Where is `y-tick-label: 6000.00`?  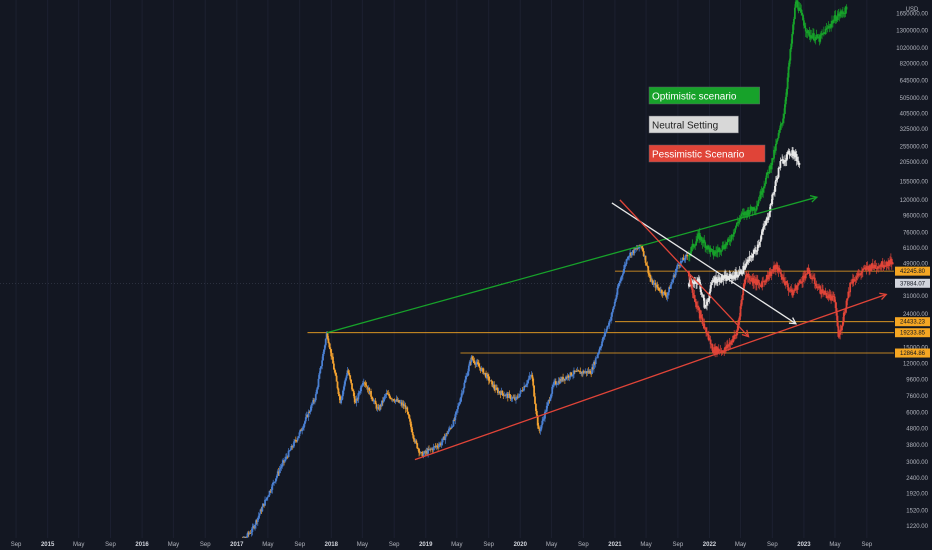 y-tick-label: 6000.00 is located at coordinates (917, 414).